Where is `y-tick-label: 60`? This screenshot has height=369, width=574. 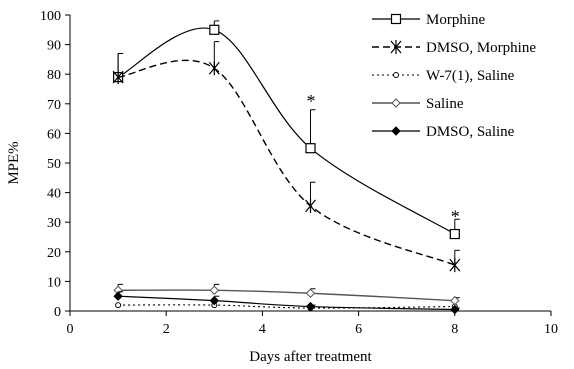
y-tick-label: 60 is located at coordinates (54, 134).